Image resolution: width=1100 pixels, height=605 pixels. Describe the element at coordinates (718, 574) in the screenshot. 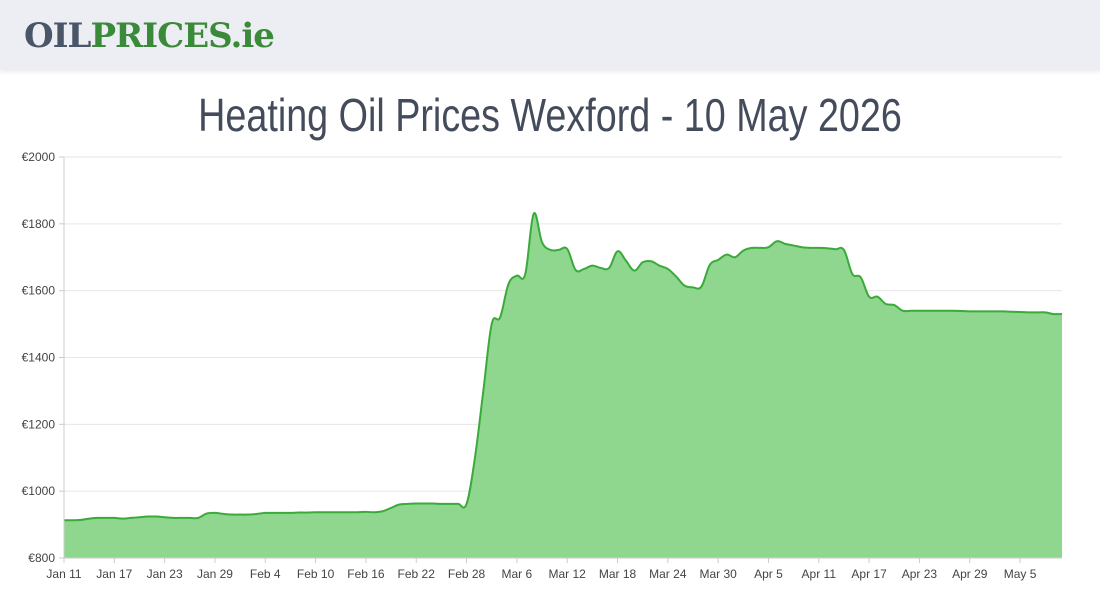

I see `x-tick-label: Mar 30` at that location.